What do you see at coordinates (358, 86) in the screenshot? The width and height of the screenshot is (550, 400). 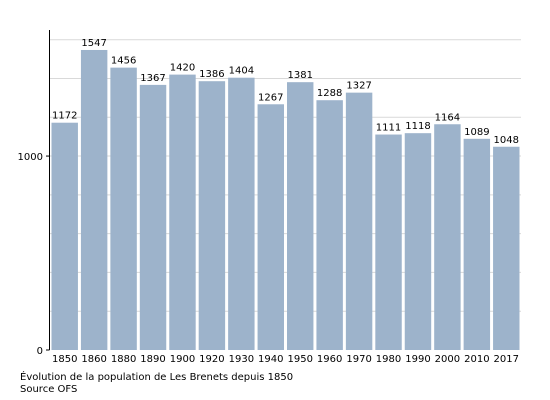 I see `value-label-1970: 1327` at bounding box center [358, 86].